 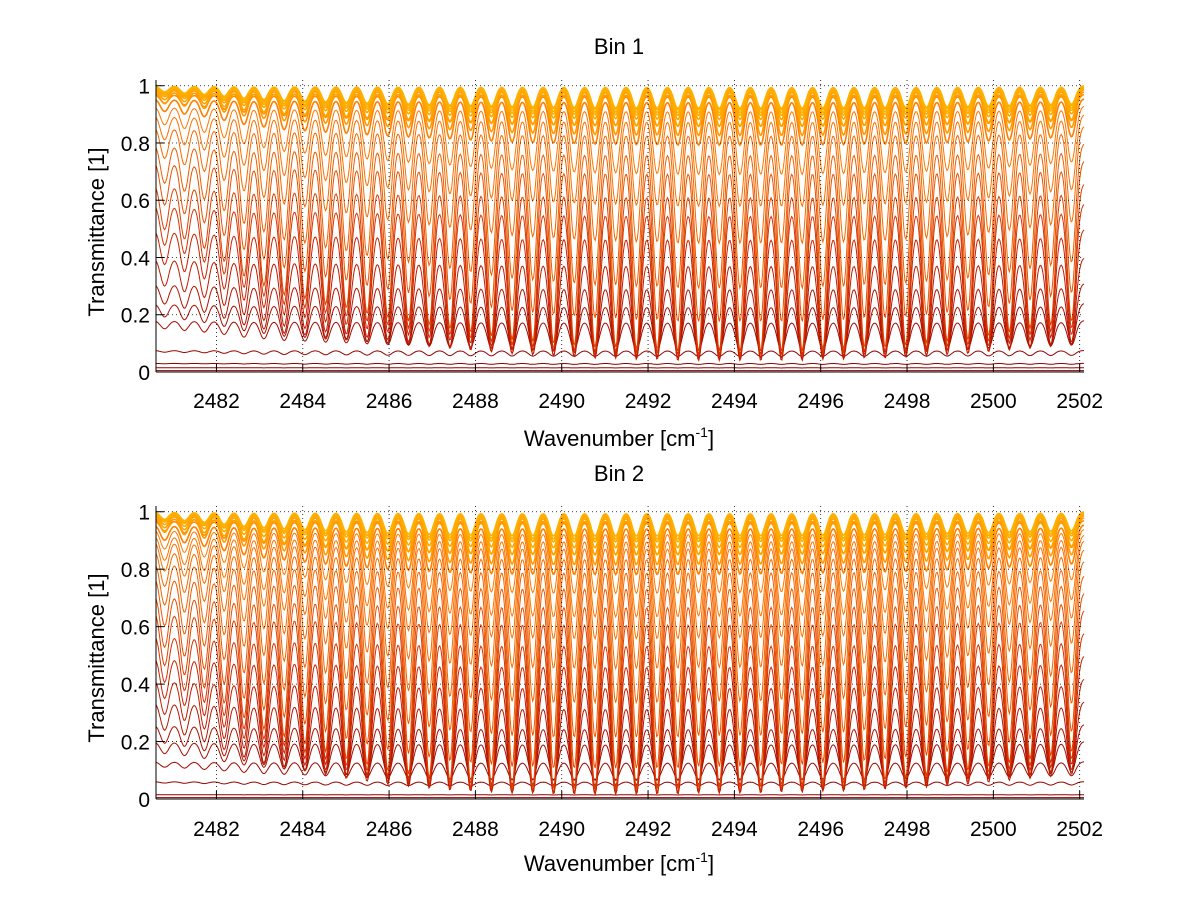 What do you see at coordinates (619, 46) in the screenshot?
I see `plot-title: Bin 1` at bounding box center [619, 46].